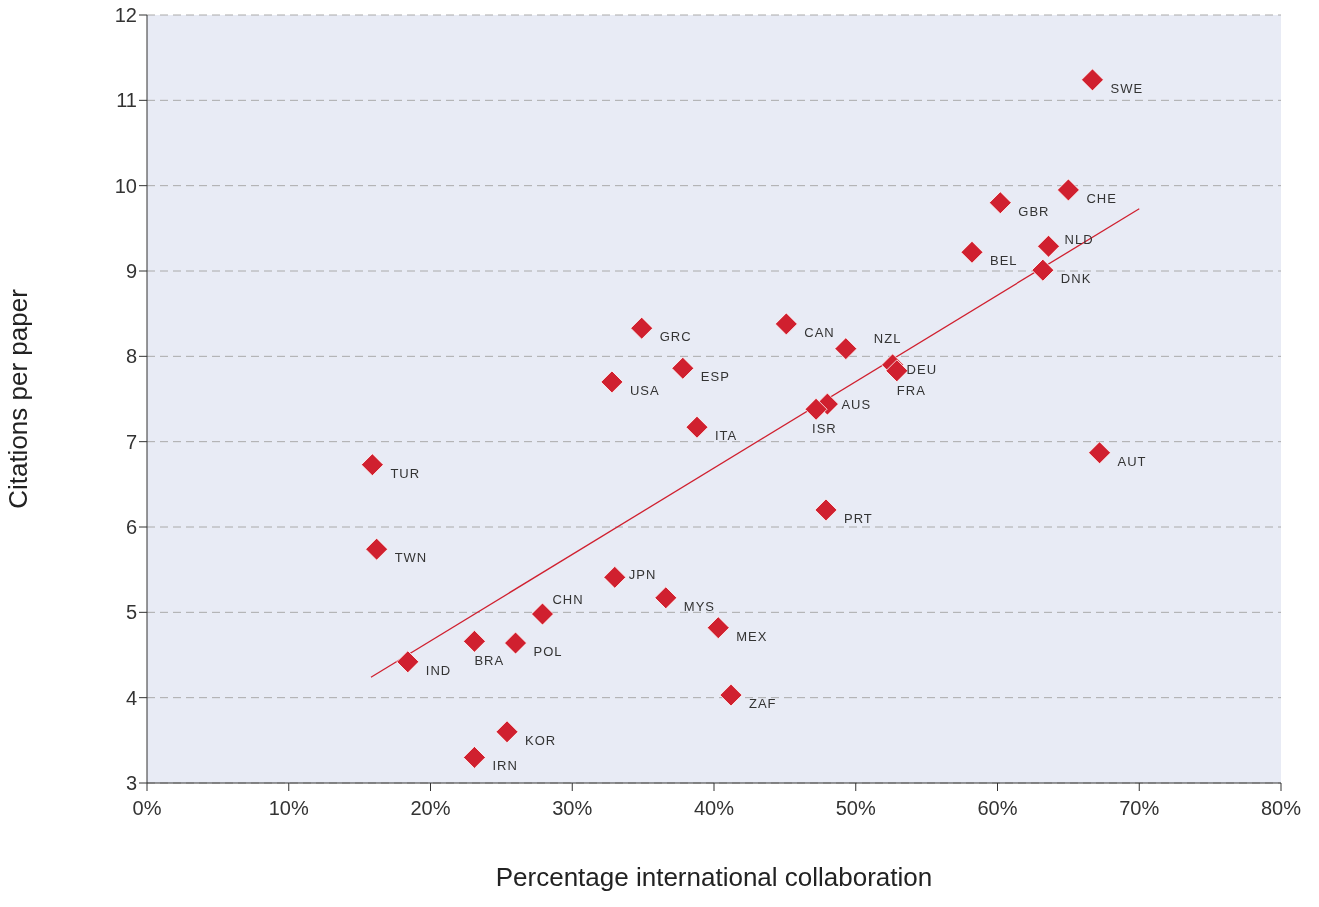  Describe the element at coordinates (405, 473) in the screenshot. I see `annotation: TUR` at that location.